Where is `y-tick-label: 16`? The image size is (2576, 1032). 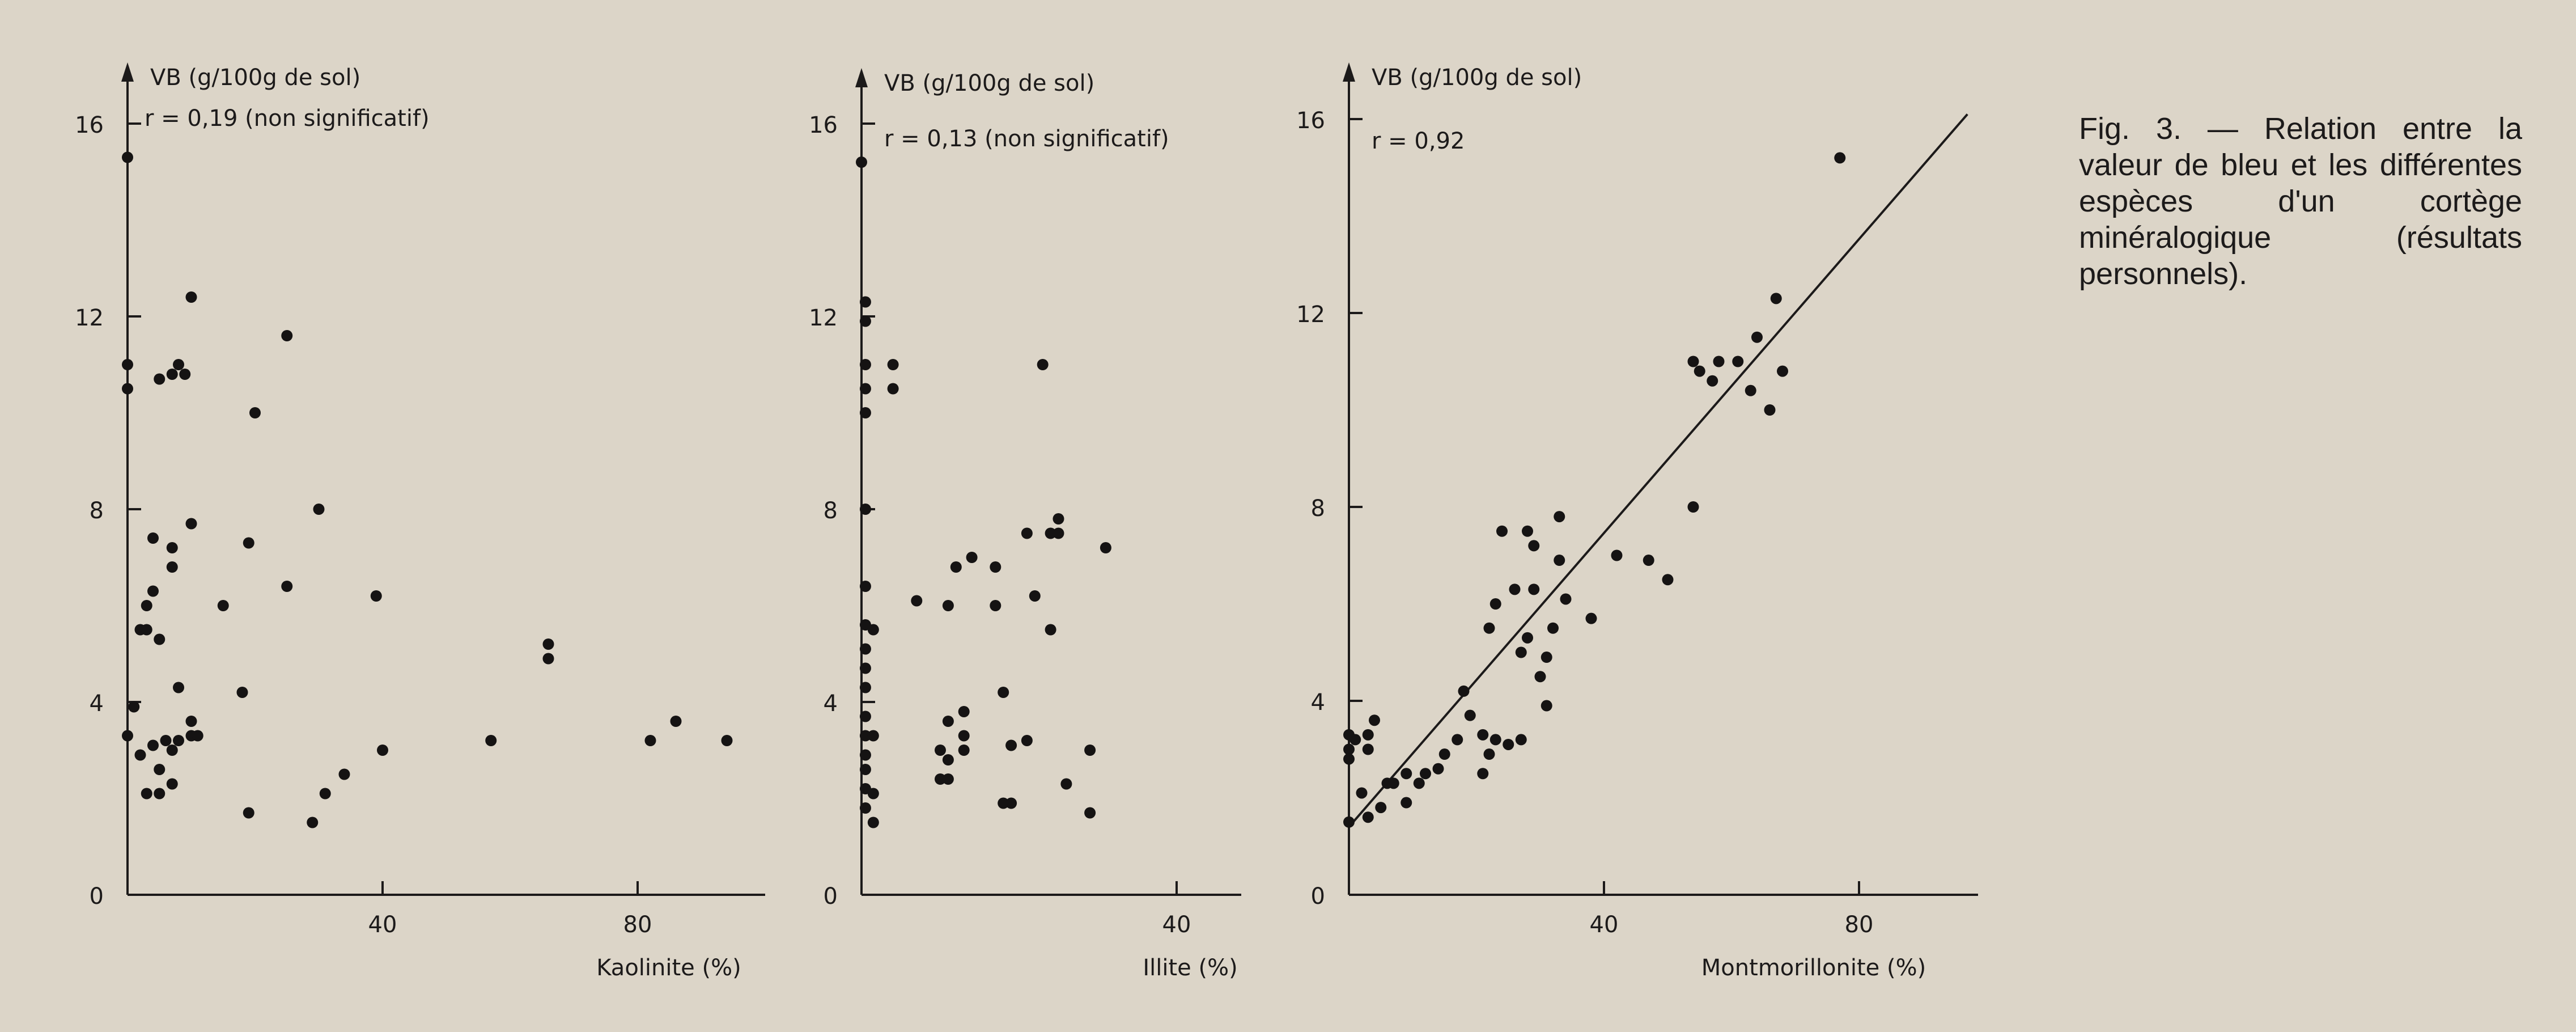 y-tick-label: 16 is located at coordinates (89, 125).